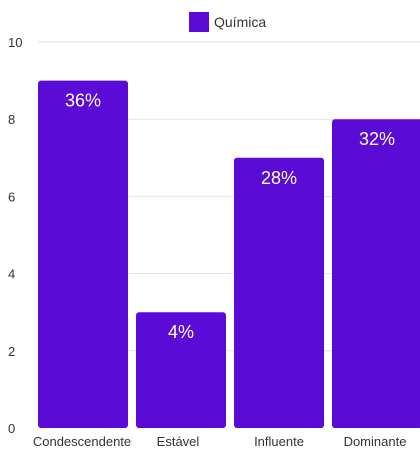  Describe the element at coordinates (11, 428) in the screenshot. I see `y-tick-label: 0` at that location.